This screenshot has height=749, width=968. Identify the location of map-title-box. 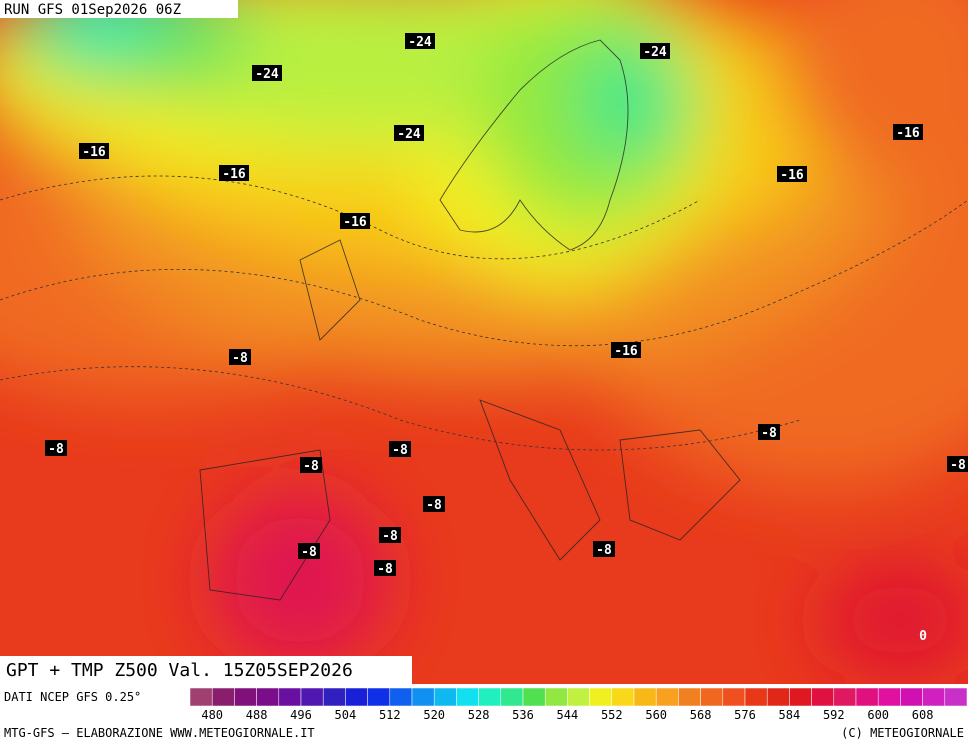
(206, 670).